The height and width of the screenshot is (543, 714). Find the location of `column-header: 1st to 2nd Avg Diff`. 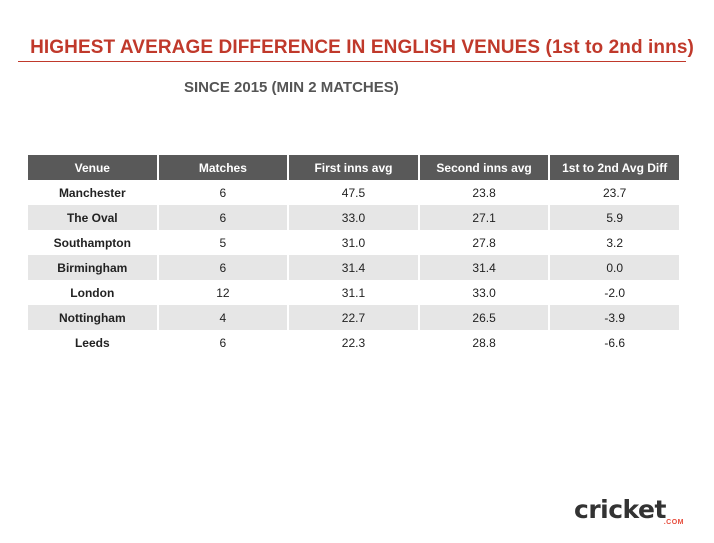

column-header: 1st to 2nd Avg Diff is located at coordinates (614, 167).